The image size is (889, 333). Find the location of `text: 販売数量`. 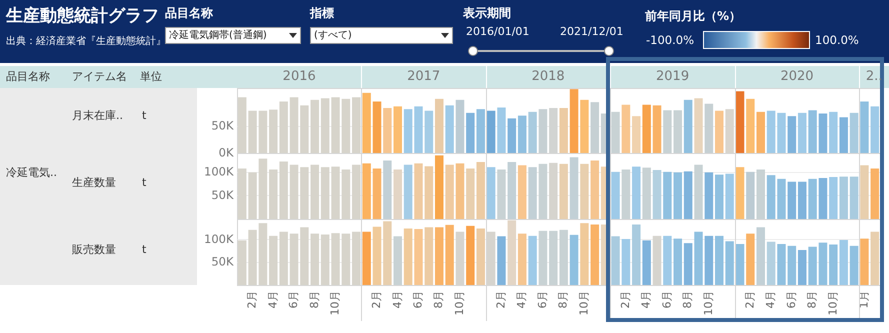

text: 販売数量 is located at coordinates (94, 249).